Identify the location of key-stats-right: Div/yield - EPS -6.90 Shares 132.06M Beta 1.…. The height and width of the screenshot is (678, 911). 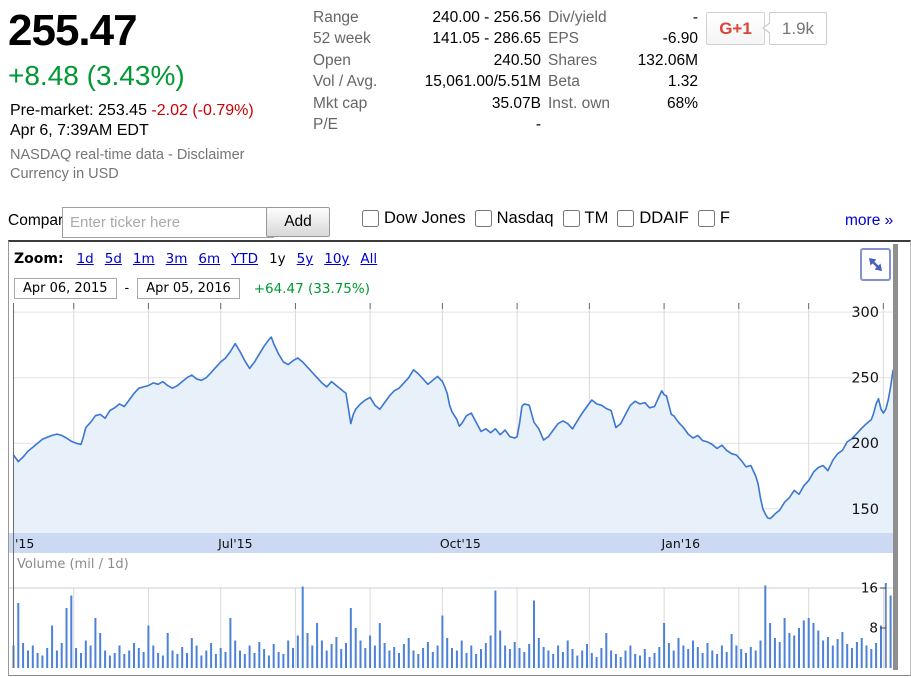
(623, 61).